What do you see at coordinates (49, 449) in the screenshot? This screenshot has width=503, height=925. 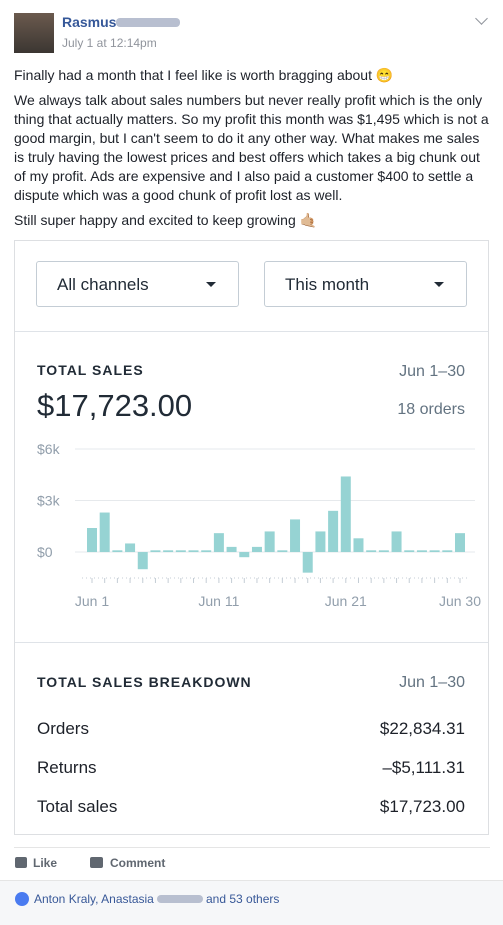 I see `y-tick-label: $6k` at bounding box center [49, 449].